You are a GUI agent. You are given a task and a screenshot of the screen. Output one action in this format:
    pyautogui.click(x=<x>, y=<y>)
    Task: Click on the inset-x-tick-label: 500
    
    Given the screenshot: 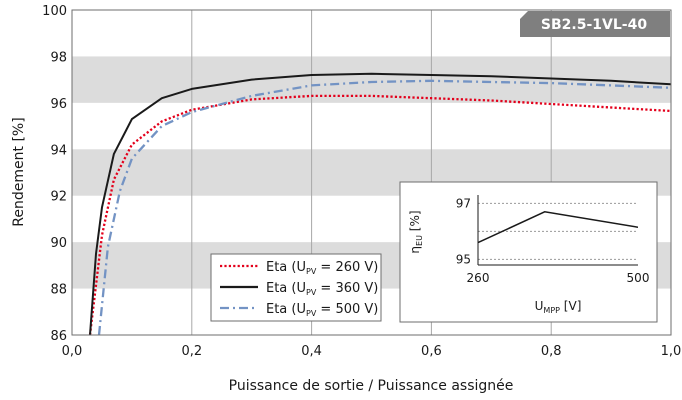 What is the action you would take?
    pyautogui.click(x=638, y=278)
    